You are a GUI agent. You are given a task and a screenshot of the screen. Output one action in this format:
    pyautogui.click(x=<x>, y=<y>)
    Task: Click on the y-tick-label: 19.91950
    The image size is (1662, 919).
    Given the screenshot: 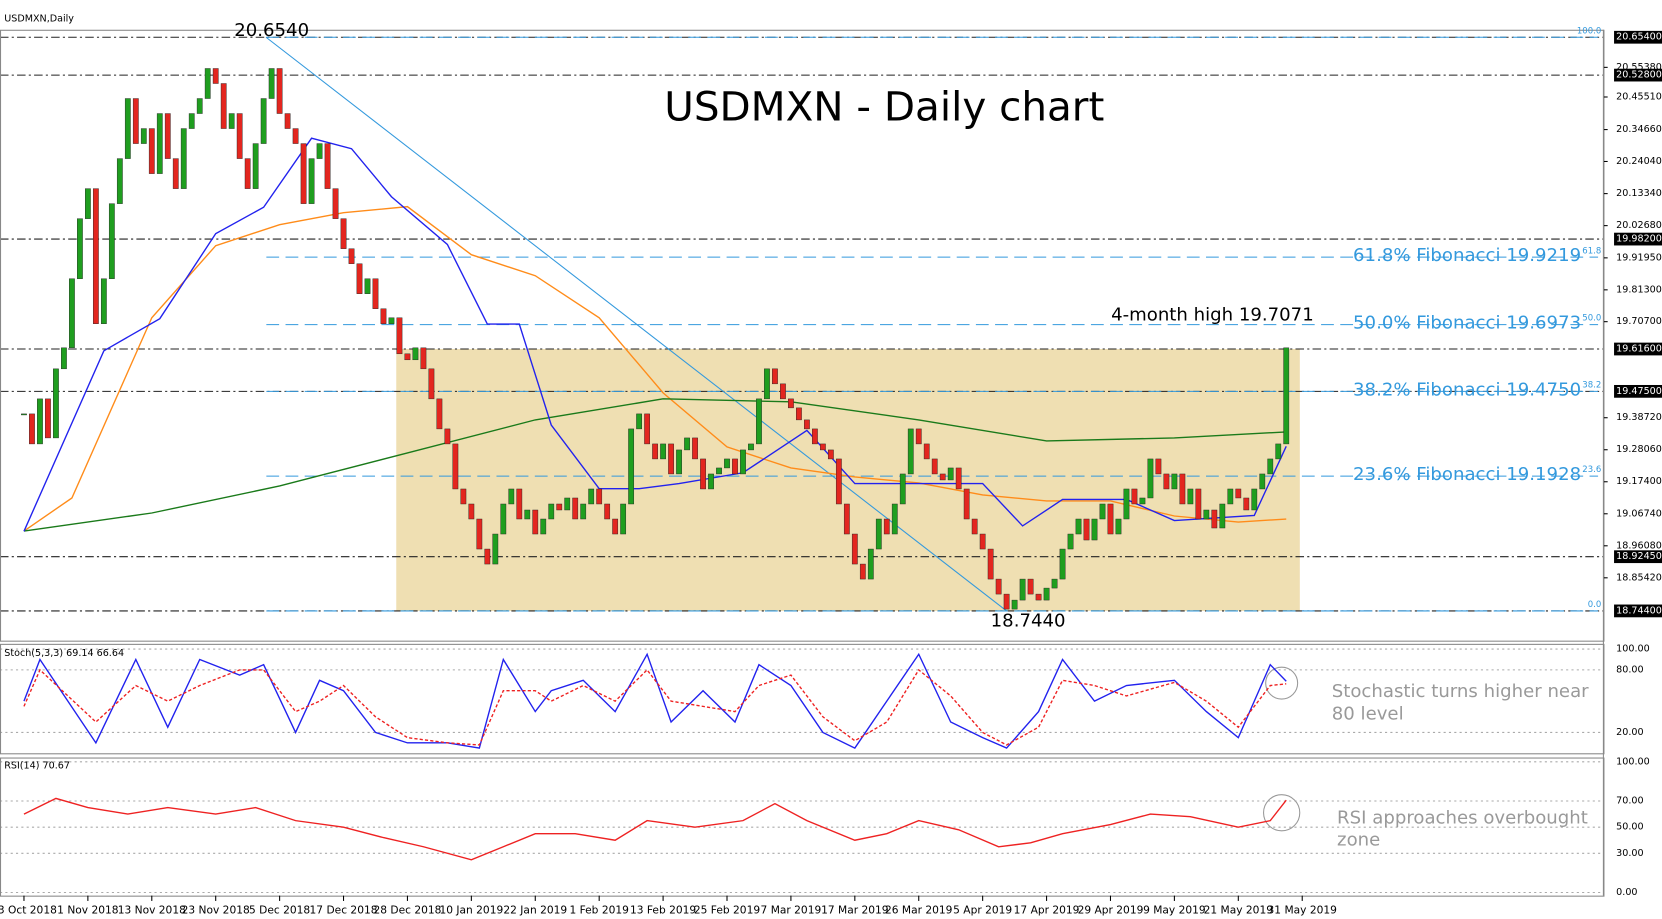 What is the action you would take?
    pyautogui.click(x=1639, y=257)
    